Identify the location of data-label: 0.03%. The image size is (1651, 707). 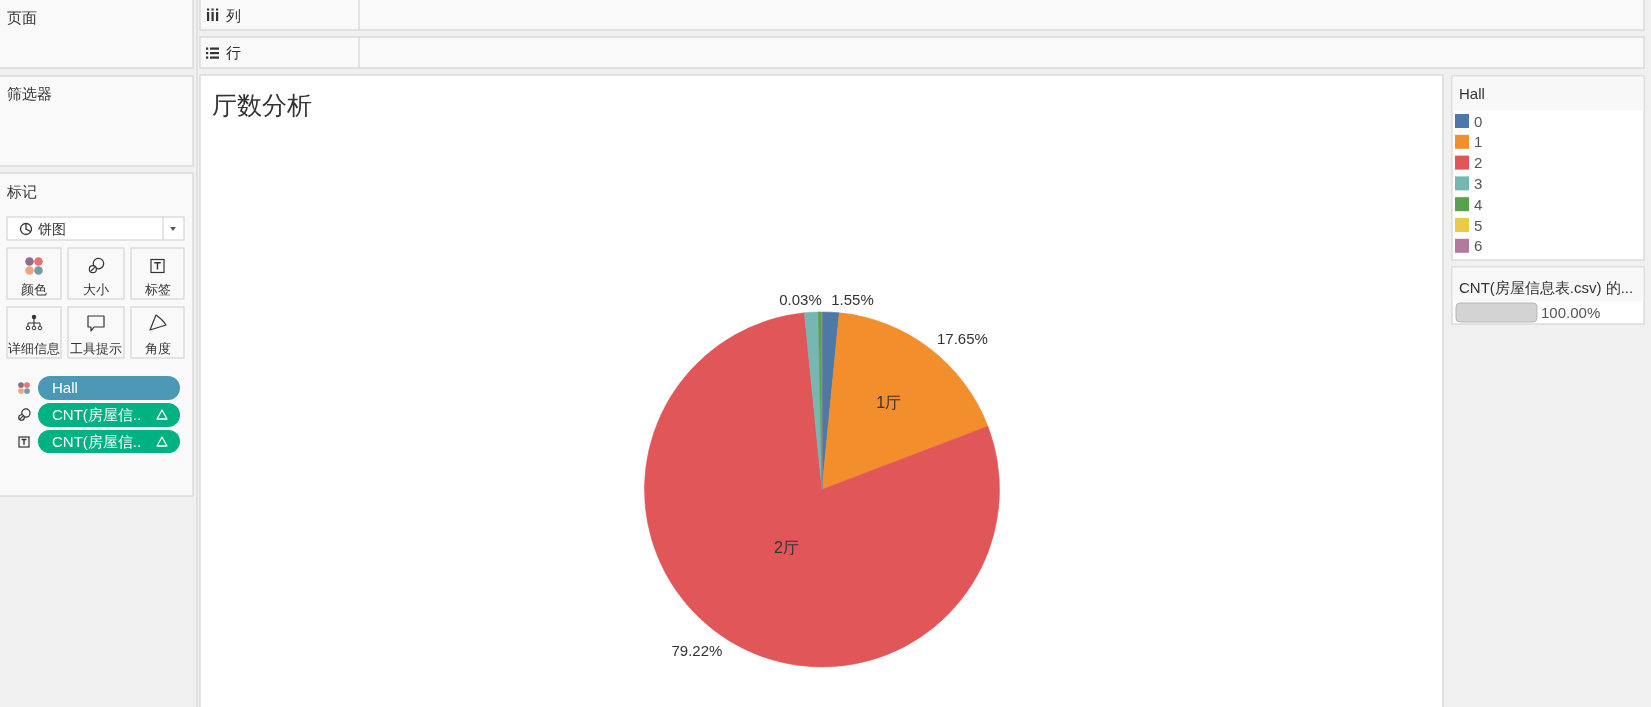
(800, 299).